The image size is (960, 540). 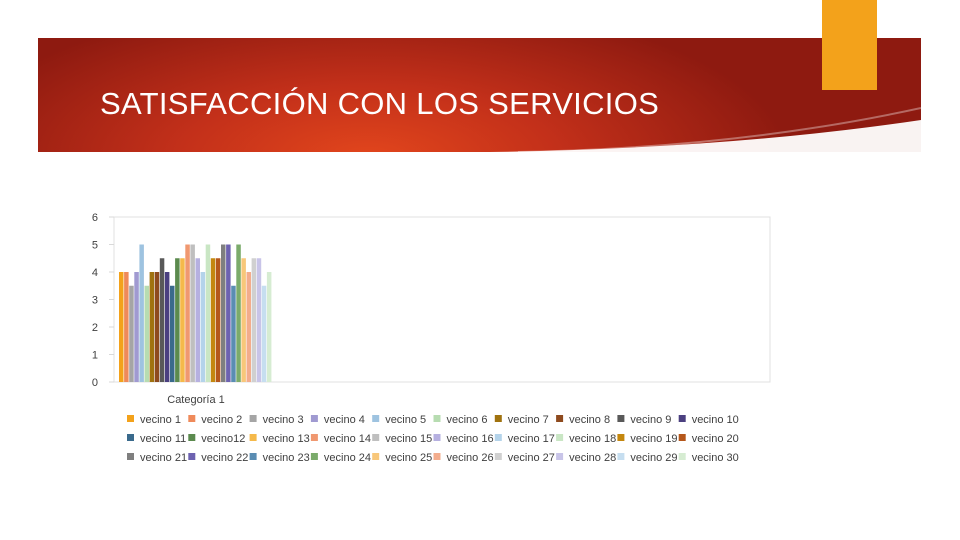 I want to click on x-axis-labels: Categoría 1, so click(x=195, y=400).